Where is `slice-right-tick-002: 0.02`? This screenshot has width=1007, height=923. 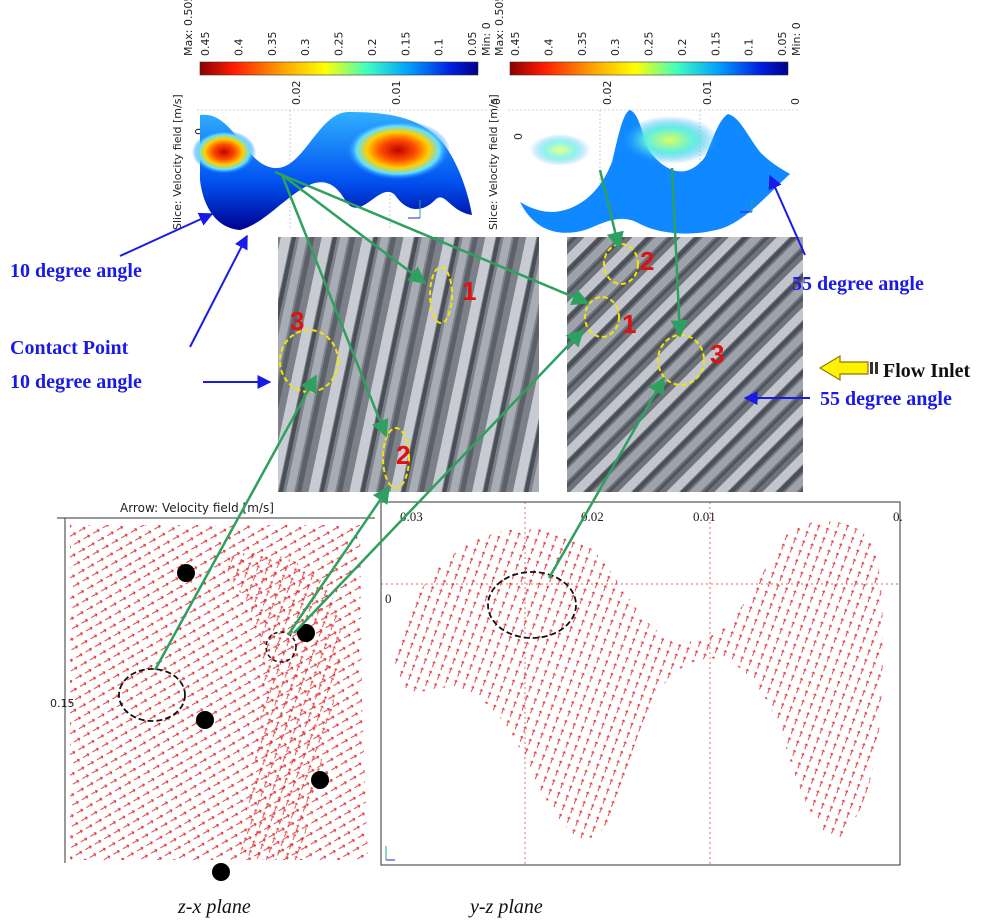
slice-right-tick-002: 0.02 is located at coordinates (607, 93).